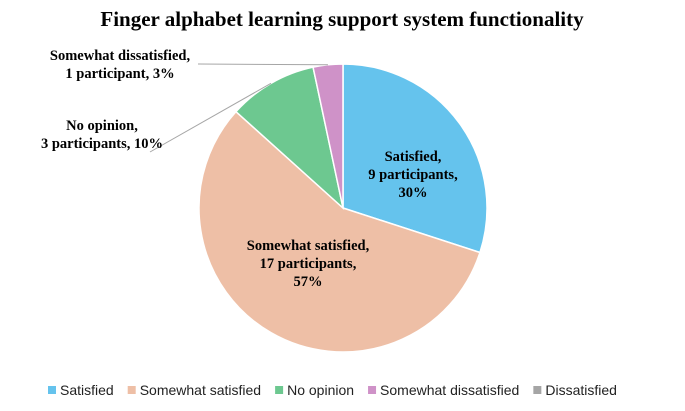 The height and width of the screenshot is (411, 685). What do you see at coordinates (328, 136) in the screenshot?
I see `pie-slice-somewhat-dissatisfied` at bounding box center [328, 136].